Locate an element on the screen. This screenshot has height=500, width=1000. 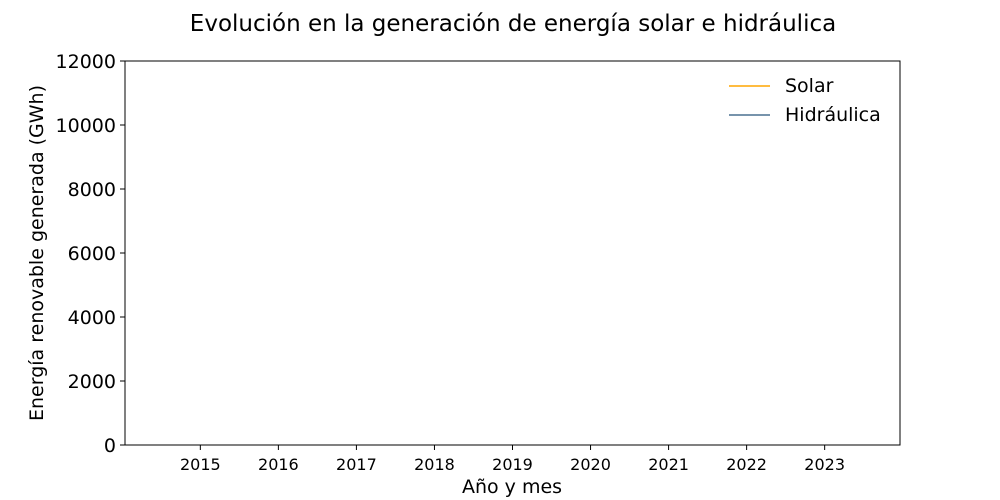
x-tick-label: 2017 is located at coordinates (356, 464).